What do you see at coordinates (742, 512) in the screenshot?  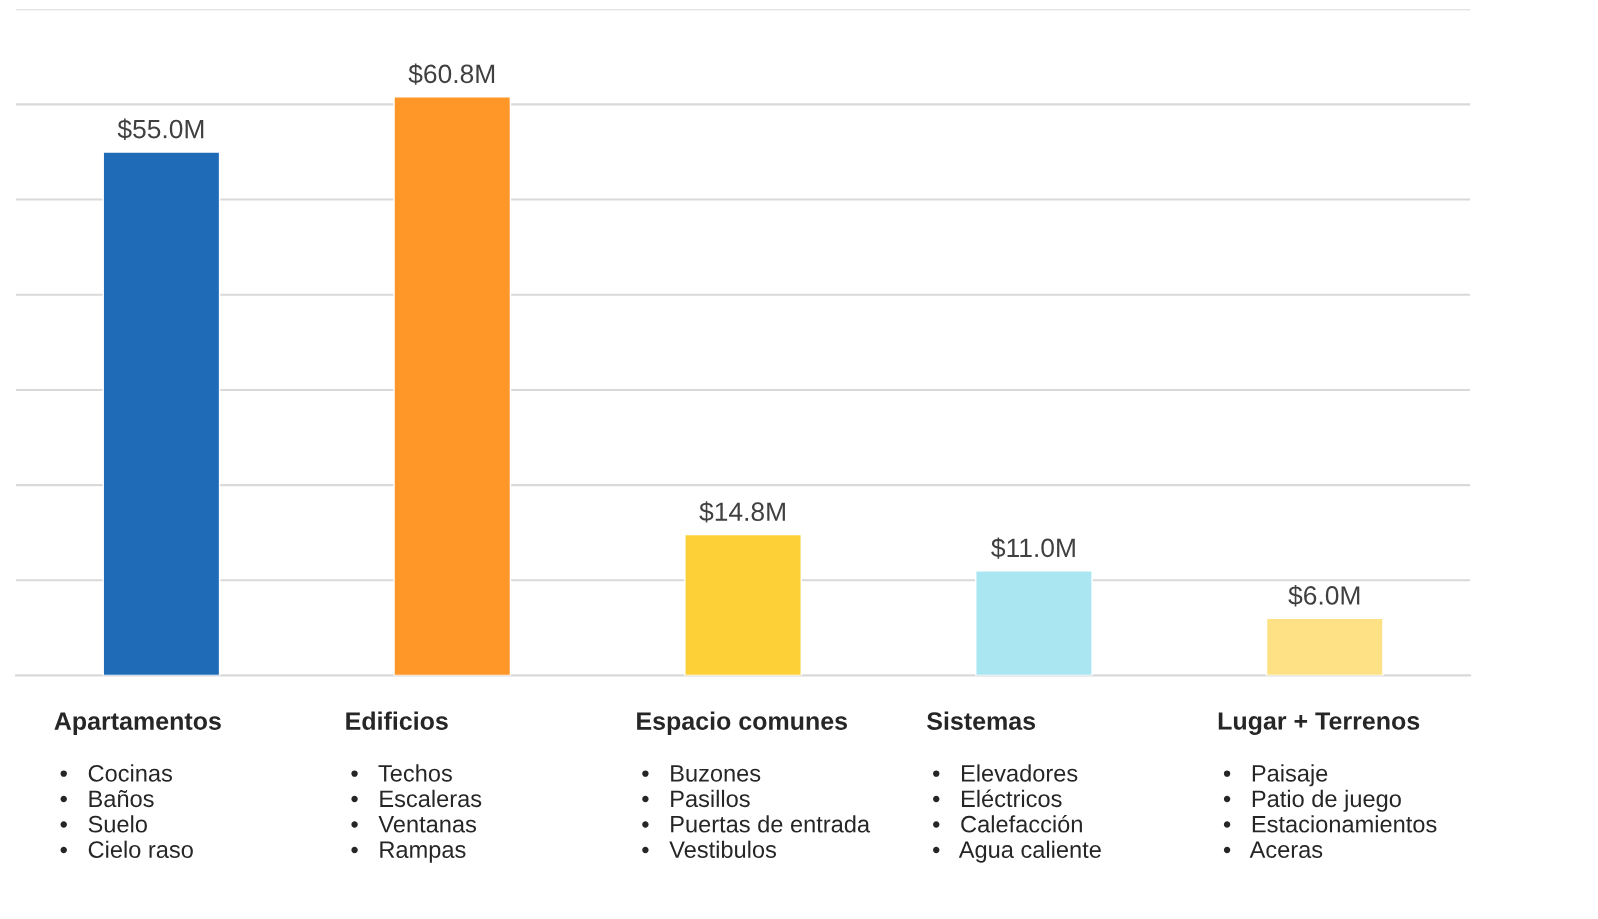 I see `data-label: $14.8M` at bounding box center [742, 512].